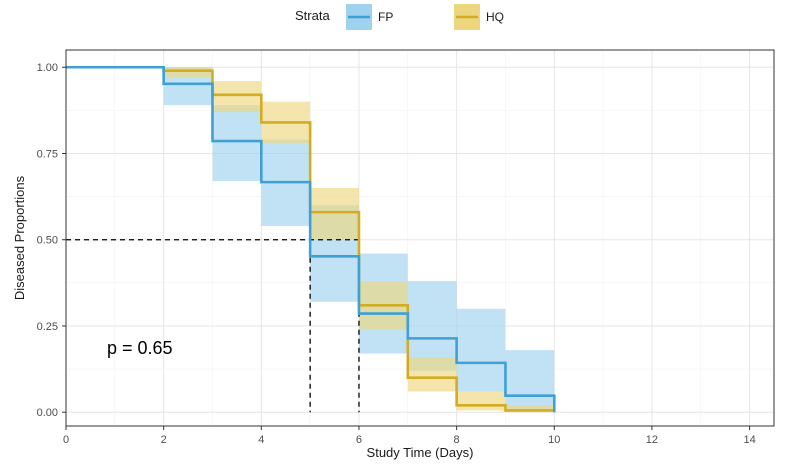 Image resolution: width=790 pixels, height=468 pixels. What do you see at coordinates (47, 327) in the screenshot?
I see `y-tick-label: 0.25` at bounding box center [47, 327].